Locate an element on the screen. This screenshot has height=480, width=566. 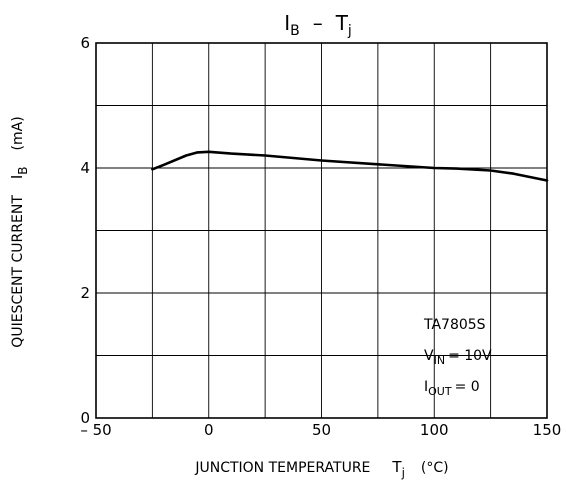
y-label-text: QUIESCENT CURRENT is located at coordinates (18, 271).